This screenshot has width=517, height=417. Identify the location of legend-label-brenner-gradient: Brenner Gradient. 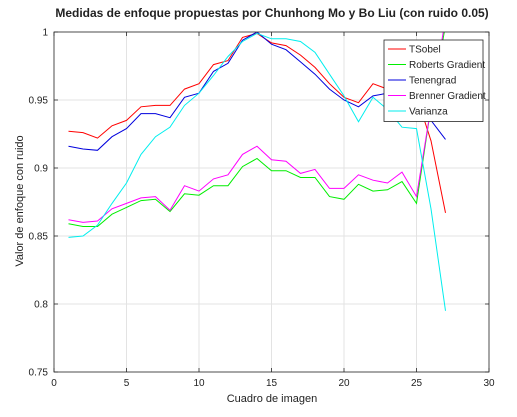
(447, 96).